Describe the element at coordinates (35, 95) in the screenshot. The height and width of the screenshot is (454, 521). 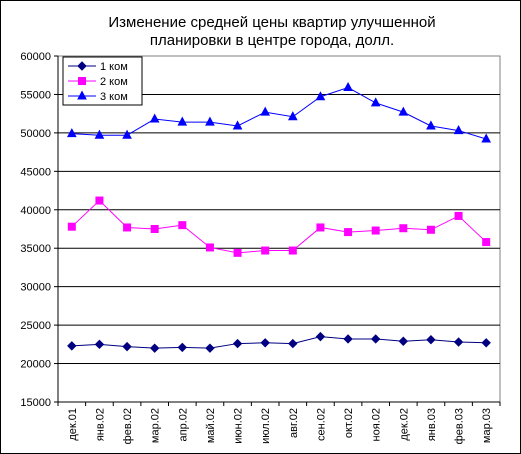
I see `y-tick-label: 55000` at that location.